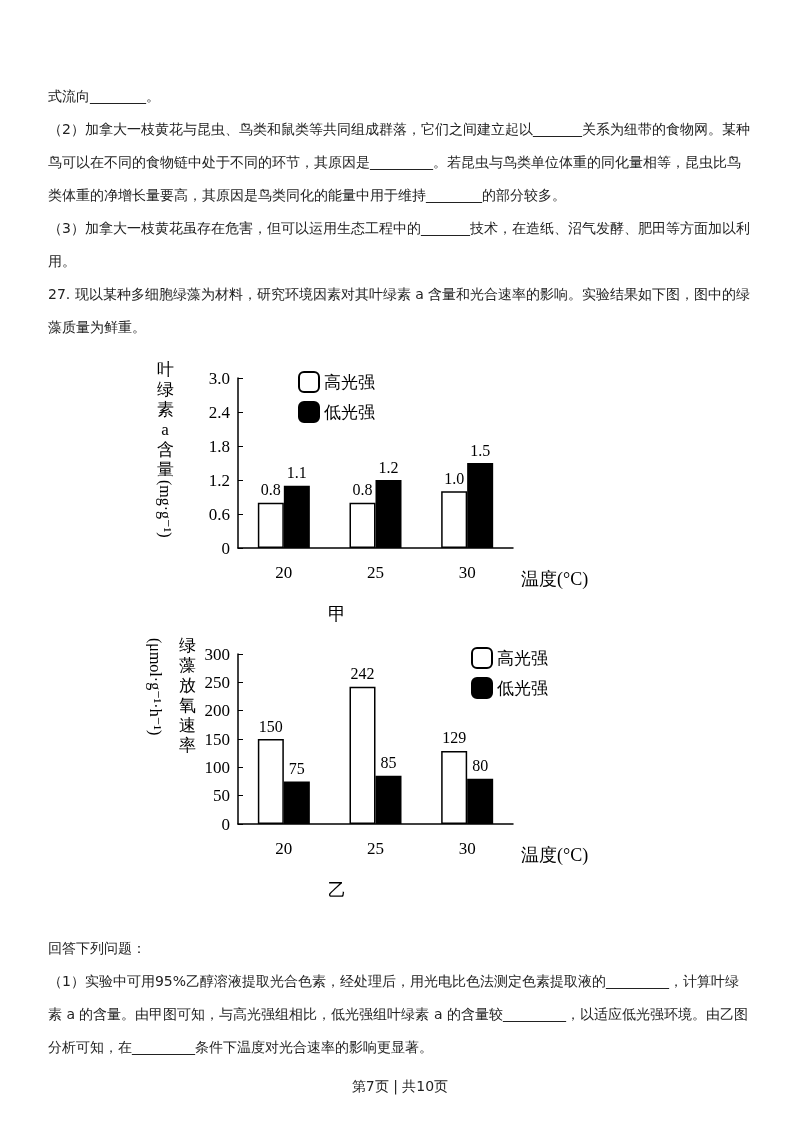 The height and width of the screenshot is (1132, 800). What do you see at coordinates (399, 244) in the screenshot?
I see `text: （3）加拿大一枝黄花虽存在危害，但可以运用生态工程中的_______技术，在造纸、沼气发酵、肥田等方面加以利用。` at bounding box center [399, 244].